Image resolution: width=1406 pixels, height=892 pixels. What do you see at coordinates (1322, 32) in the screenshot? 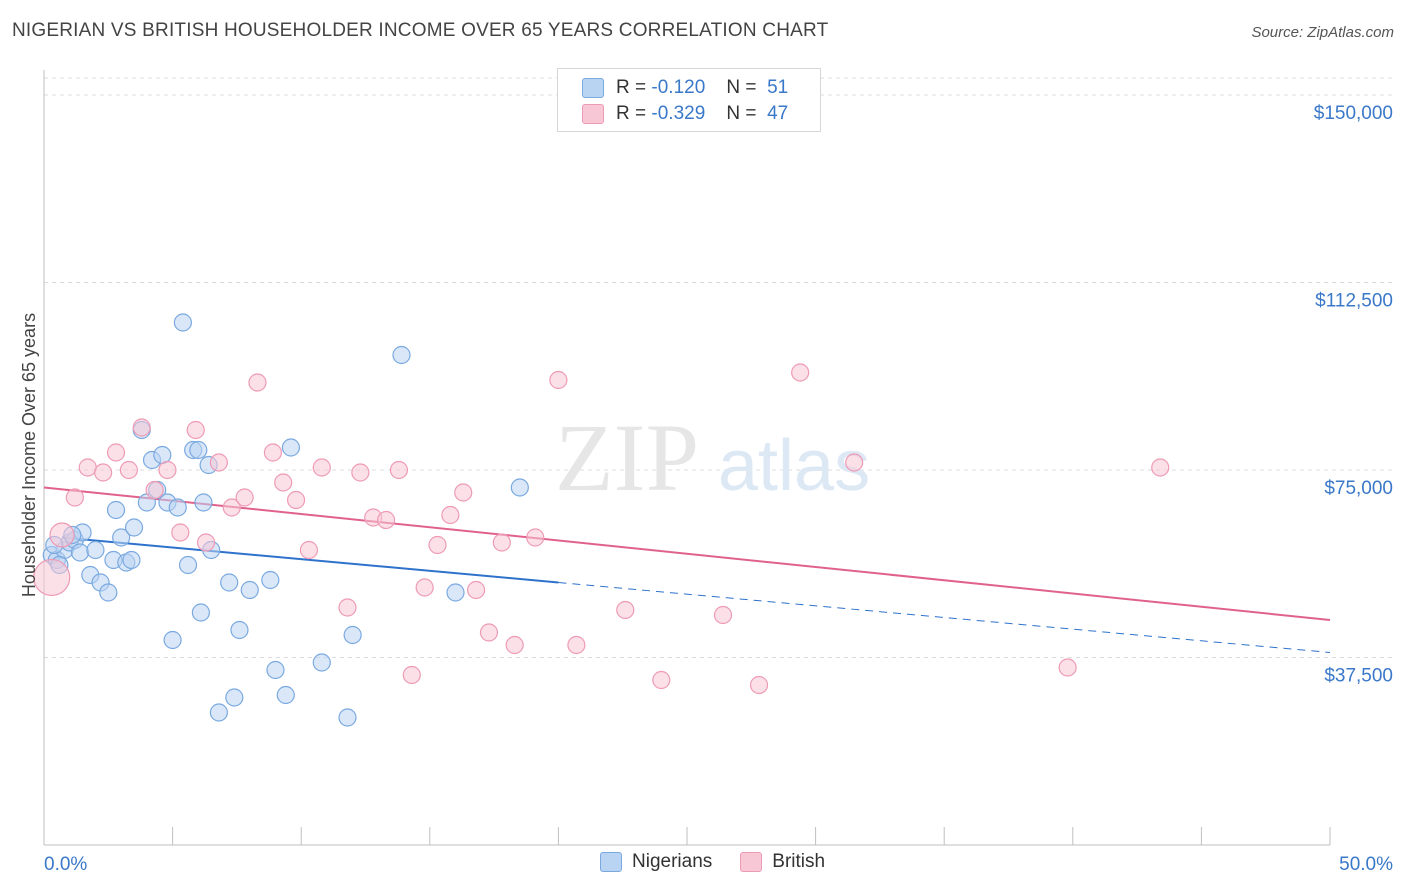
I see `source-label: Source: ZipAtlas.com` at bounding box center [1322, 32].